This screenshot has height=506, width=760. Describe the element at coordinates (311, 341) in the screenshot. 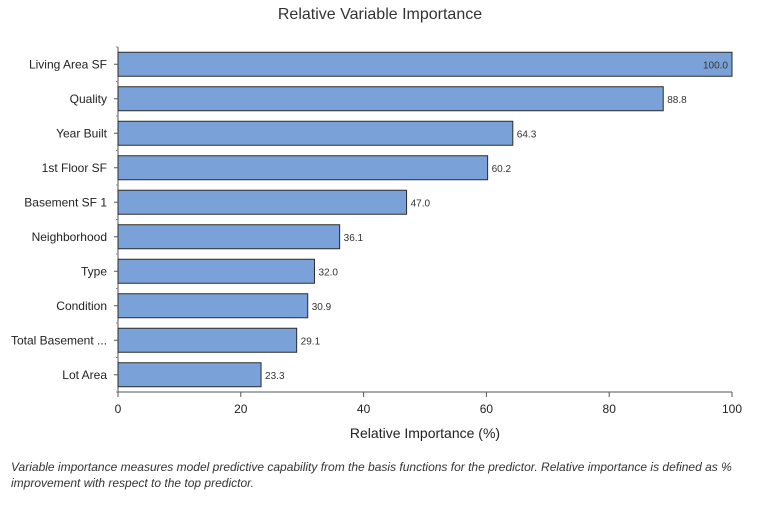

I see `data-label: 29.1` at that location.